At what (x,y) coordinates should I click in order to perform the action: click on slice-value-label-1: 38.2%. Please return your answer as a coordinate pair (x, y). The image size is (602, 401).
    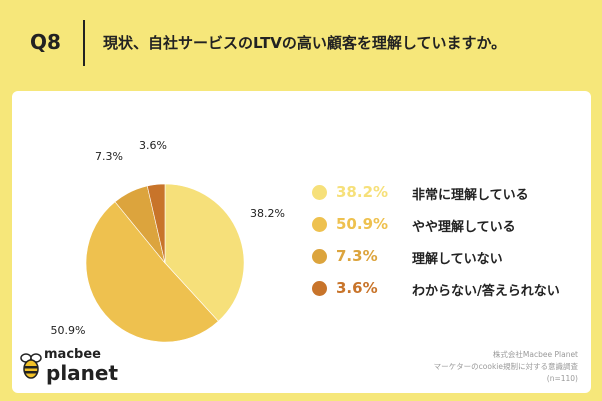
    Looking at the image, I should click on (267, 213).